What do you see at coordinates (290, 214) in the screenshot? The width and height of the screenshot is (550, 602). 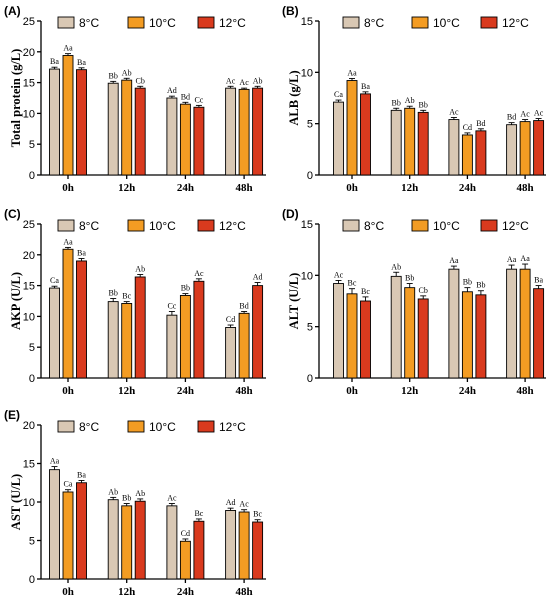 I see `panel-label: (D)` at bounding box center [290, 214].